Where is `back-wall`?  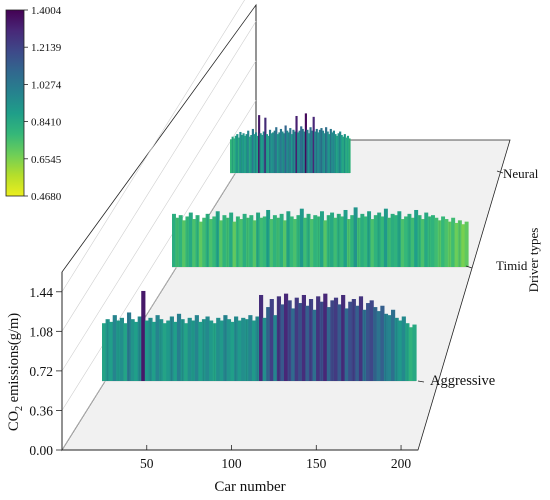 back-wall is located at coordinates (383, 72).